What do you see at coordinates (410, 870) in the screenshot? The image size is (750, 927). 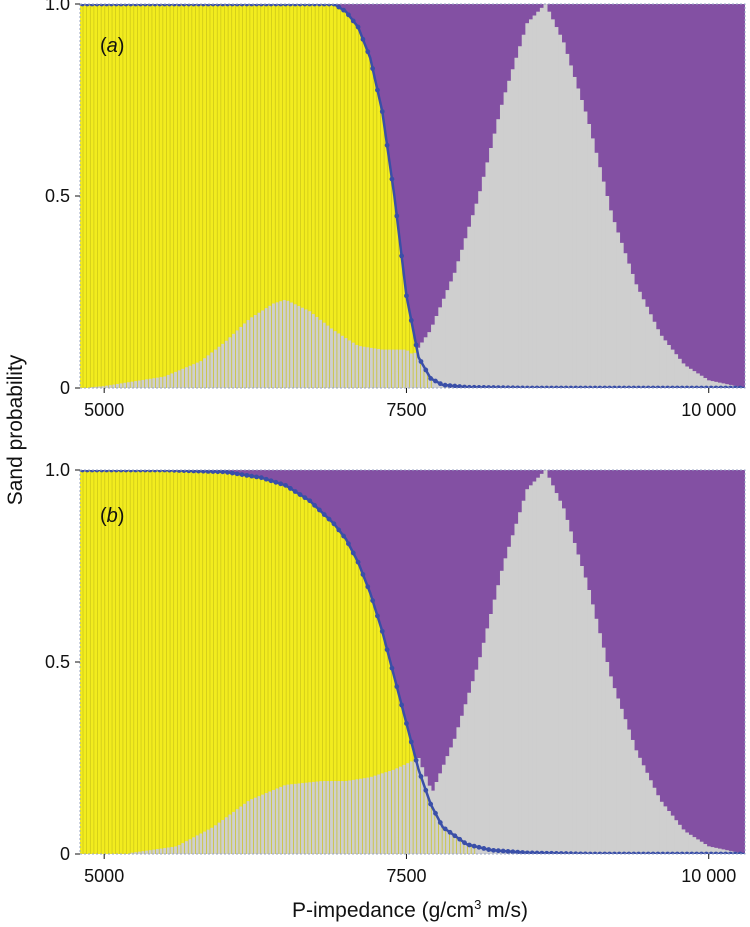 I see `x-axis-b: 5000 7500 10 000` at bounding box center [410, 870].